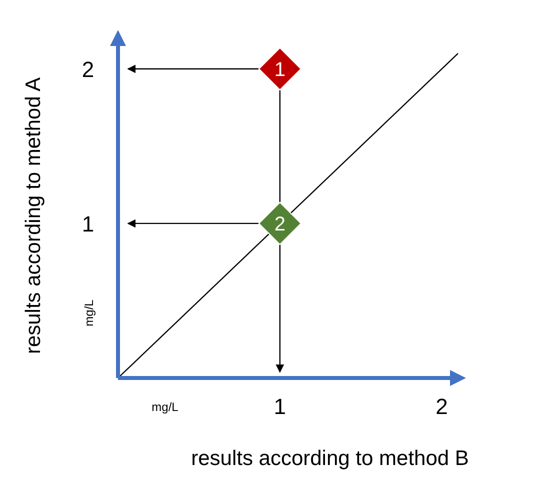  What do you see at coordinates (330, 458) in the screenshot?
I see `x-axis-title: results according to method B` at bounding box center [330, 458].